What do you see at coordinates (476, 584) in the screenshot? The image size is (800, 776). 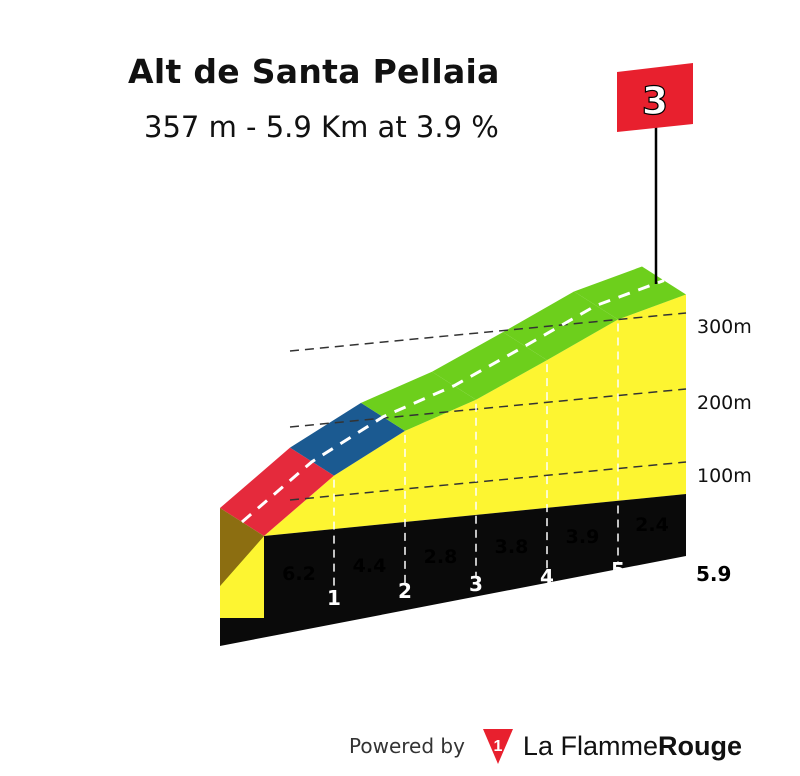 I see `km-marker-label: 3` at bounding box center [476, 584].